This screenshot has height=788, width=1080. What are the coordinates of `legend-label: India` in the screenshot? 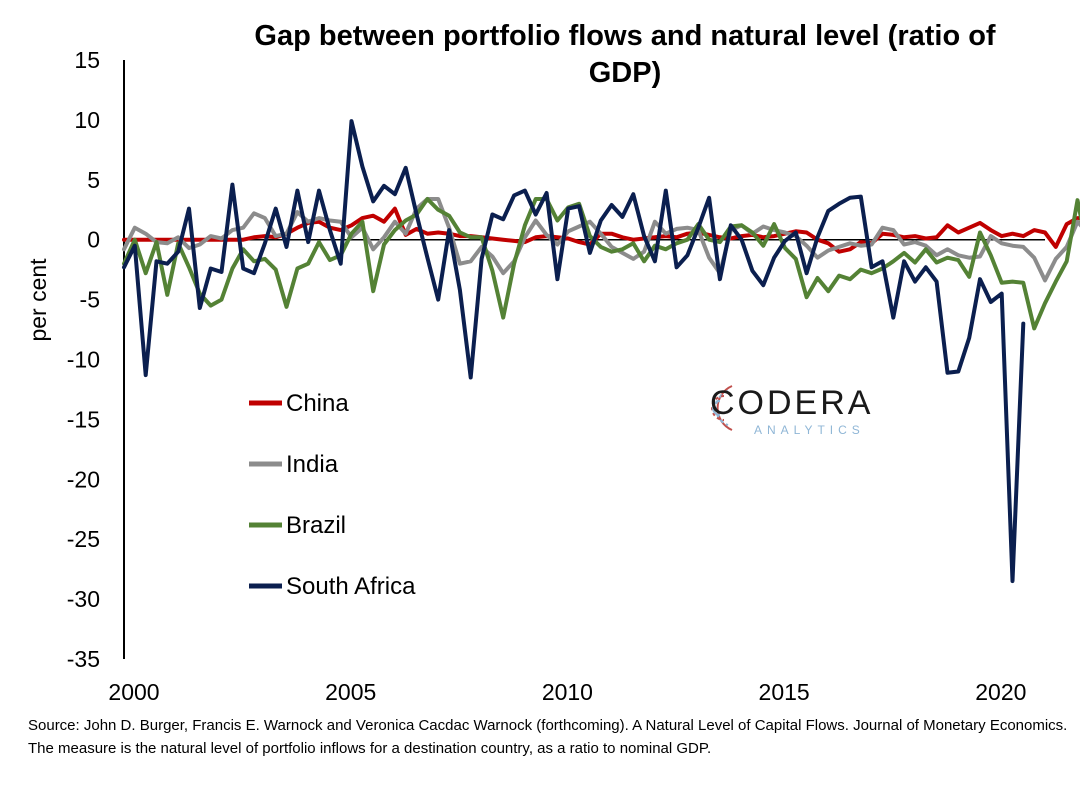 It's located at (312, 464).